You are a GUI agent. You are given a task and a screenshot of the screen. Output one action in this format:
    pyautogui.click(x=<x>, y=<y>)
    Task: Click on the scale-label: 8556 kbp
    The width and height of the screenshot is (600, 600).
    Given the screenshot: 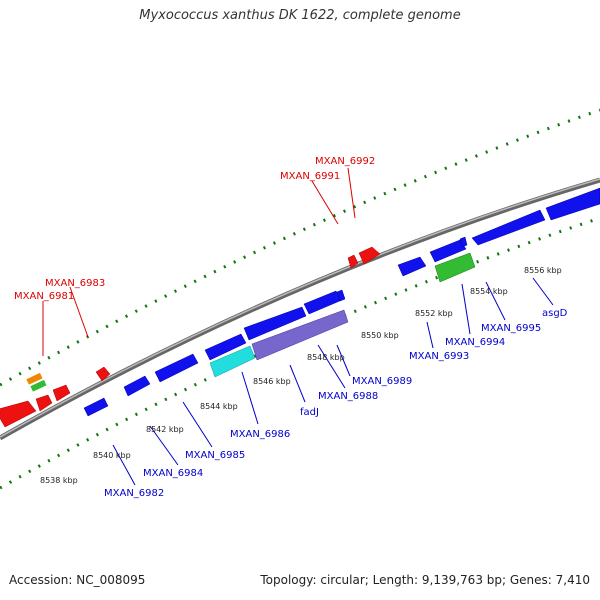 What is the action you would take?
    pyautogui.click(x=543, y=270)
    